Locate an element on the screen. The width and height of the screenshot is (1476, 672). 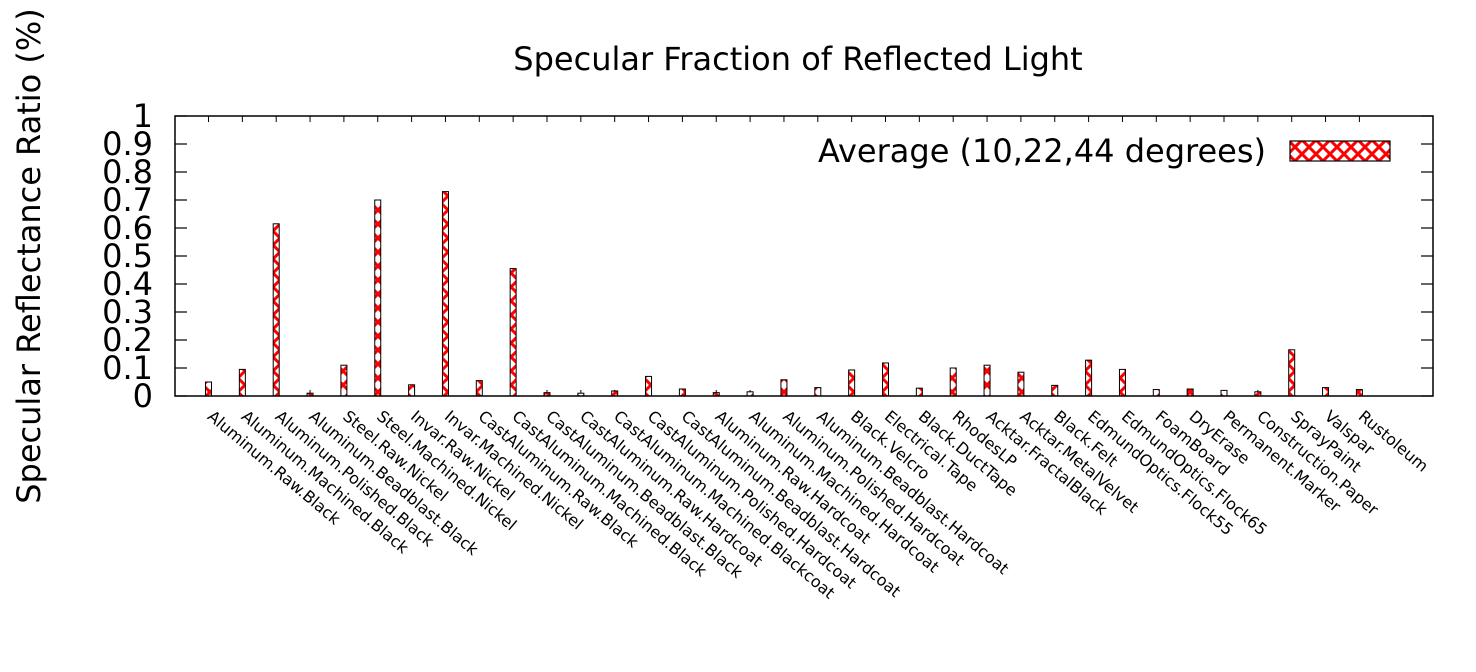
legend-swatch is located at coordinates (1340, 151).